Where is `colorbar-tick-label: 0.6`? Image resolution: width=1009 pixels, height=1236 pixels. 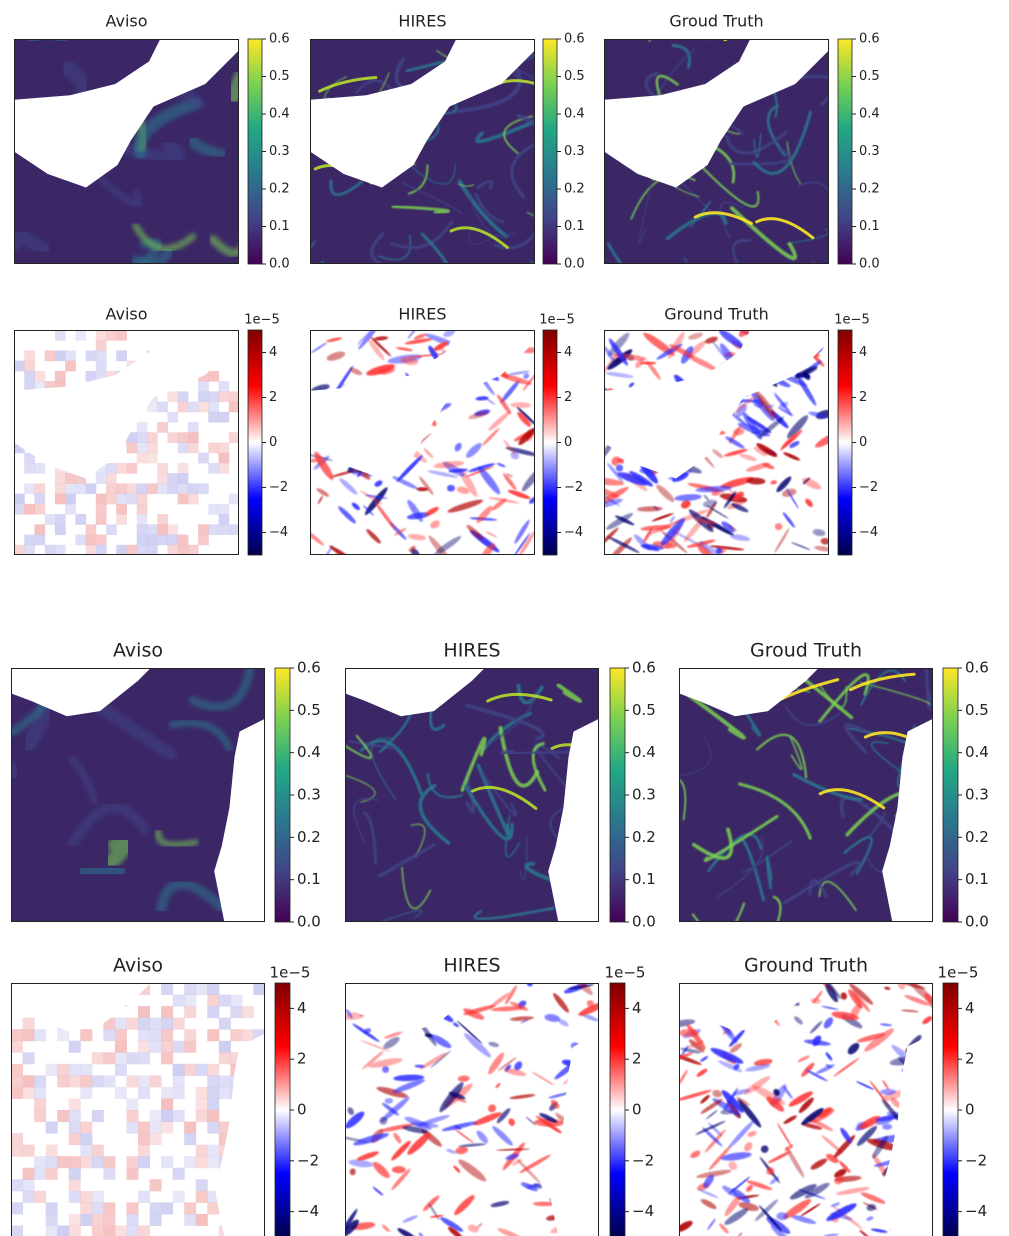 colorbar-tick-label: 0.6 is located at coordinates (309, 668).